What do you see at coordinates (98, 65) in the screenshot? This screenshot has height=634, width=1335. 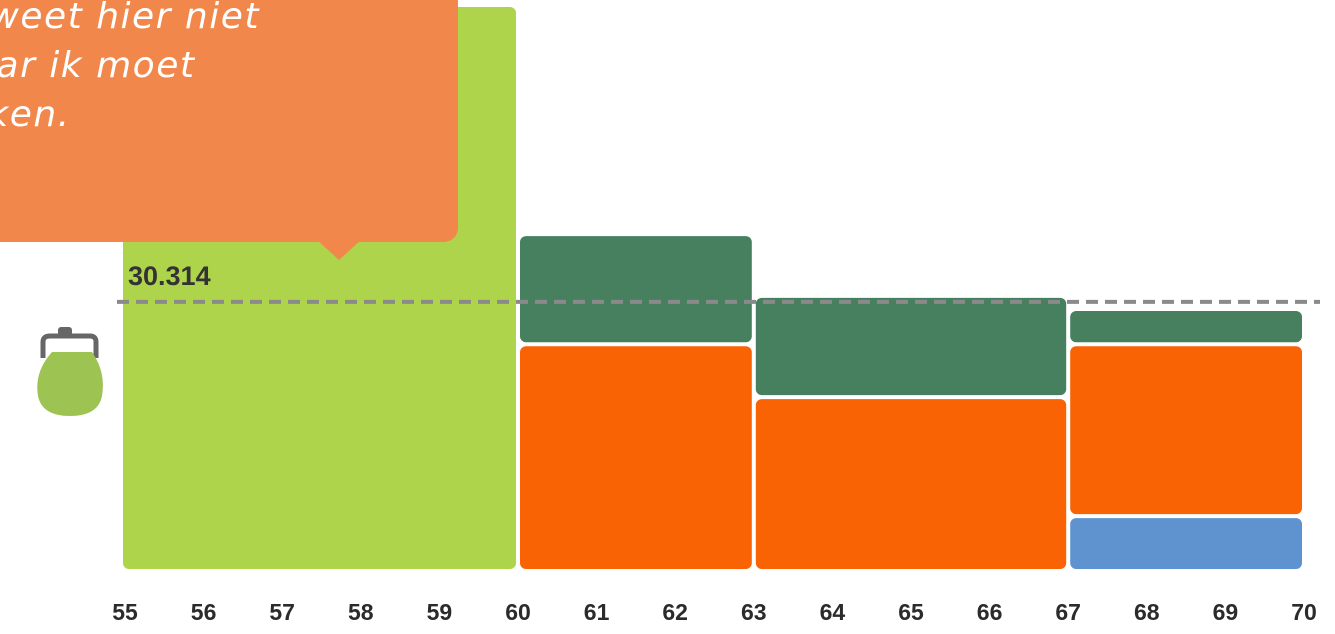 I see `callout-line: waar ik moet` at bounding box center [98, 65].